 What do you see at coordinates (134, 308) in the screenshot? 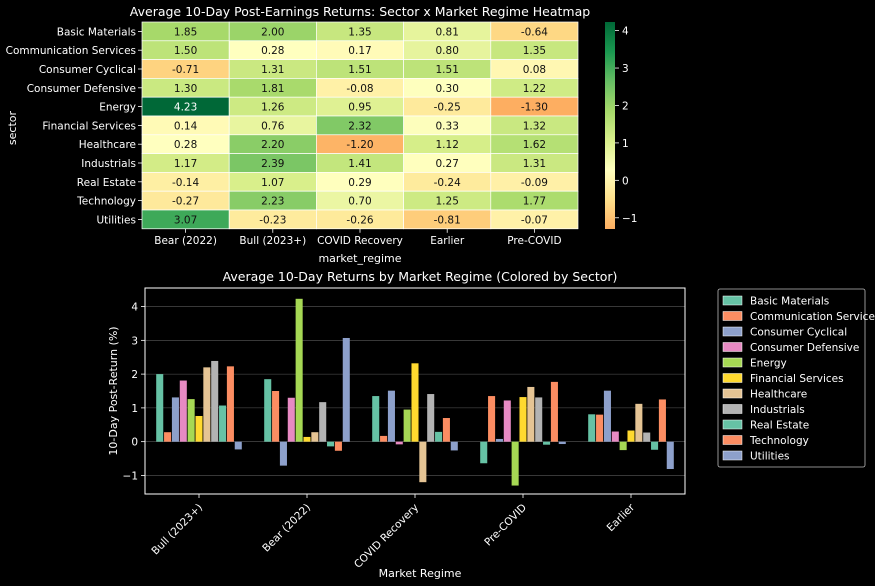
I see `bar-y-tick-label: 4` at bounding box center [134, 308].